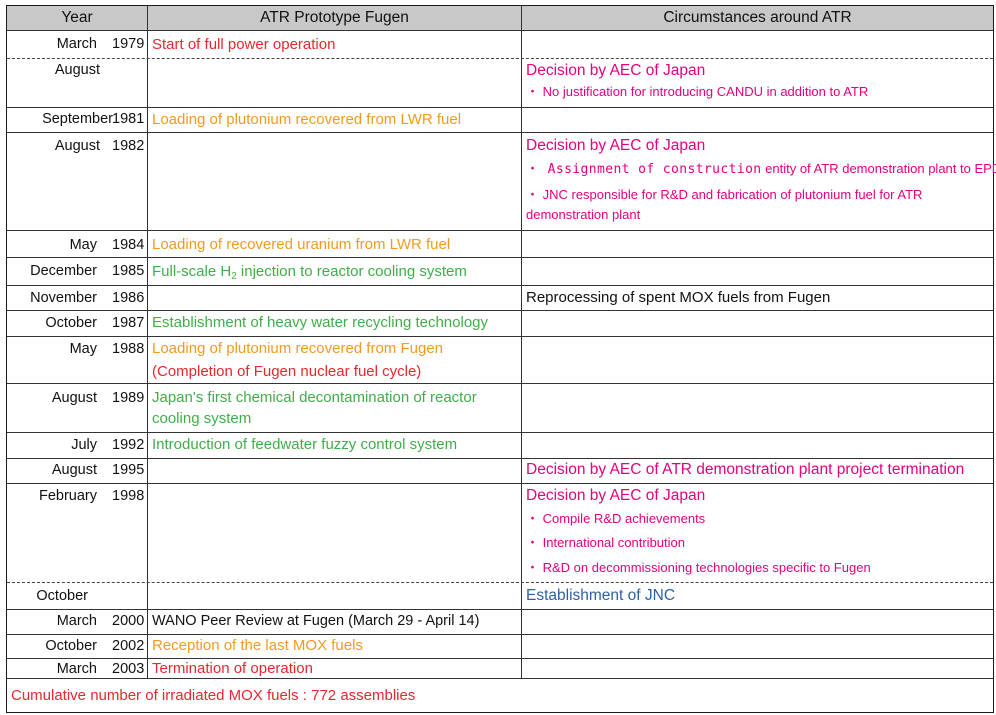  Describe the element at coordinates (128, 621) in the screenshot. I see `row-year: 2000` at that location.